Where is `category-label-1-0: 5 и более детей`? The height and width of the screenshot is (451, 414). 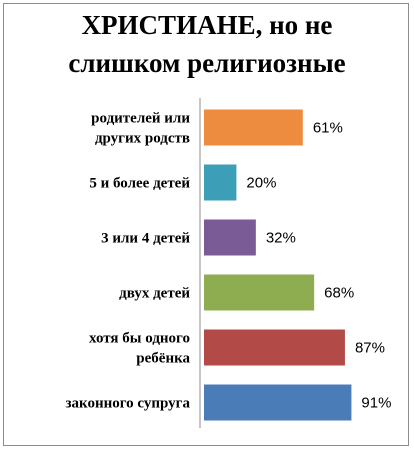 category-label-1-0: 5 и более детей is located at coordinates (139, 184).